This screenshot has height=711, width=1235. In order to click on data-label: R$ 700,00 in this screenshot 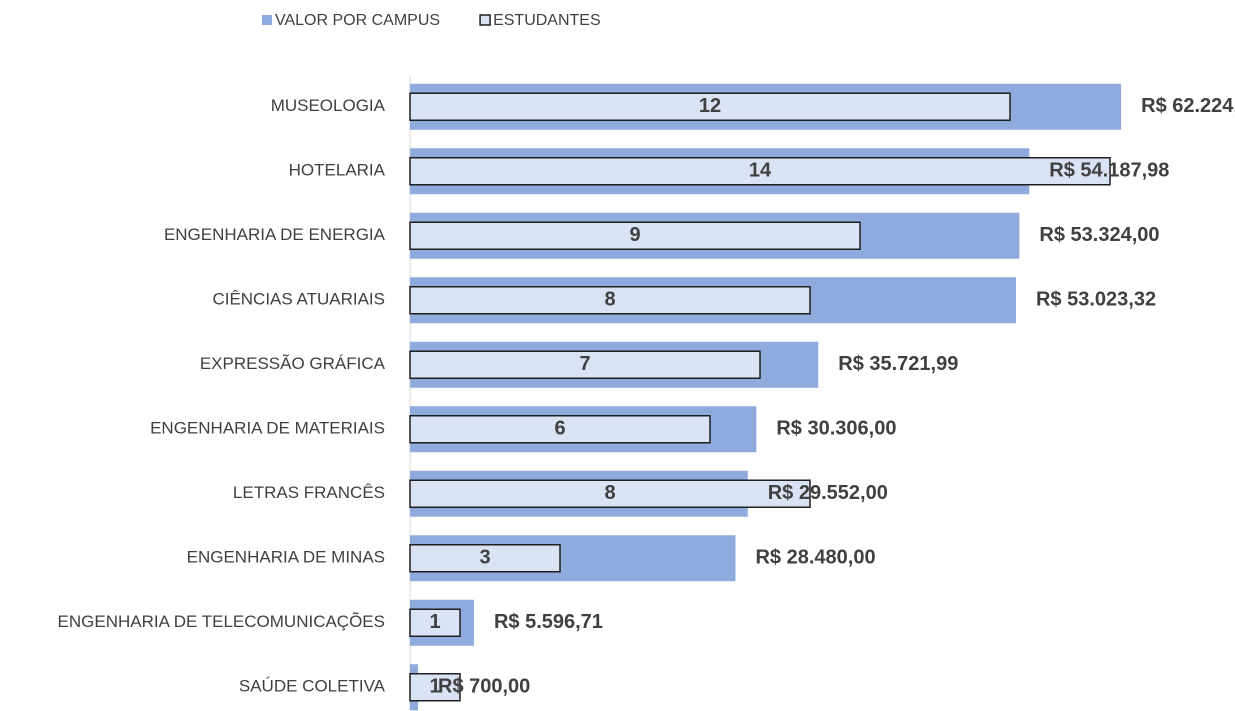, I will do `click(484, 687)`.